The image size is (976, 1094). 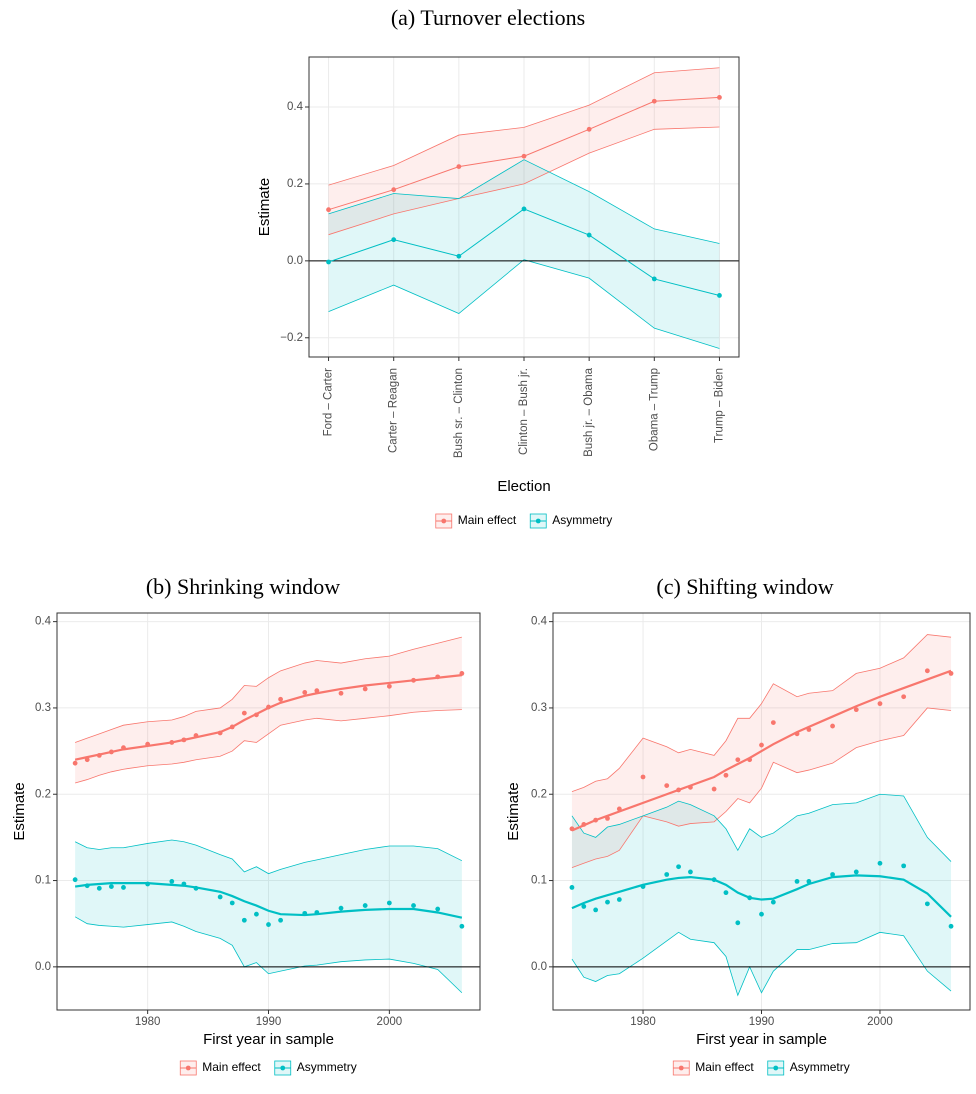 I want to click on y-tick-label: 0.0, so click(x=539, y=967).